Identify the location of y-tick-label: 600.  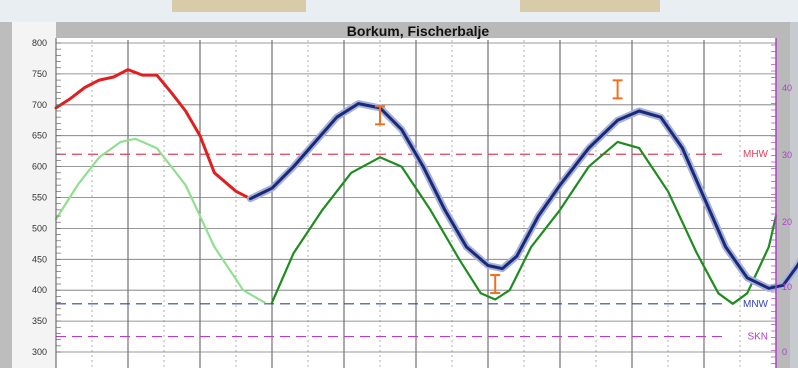
(39, 167).